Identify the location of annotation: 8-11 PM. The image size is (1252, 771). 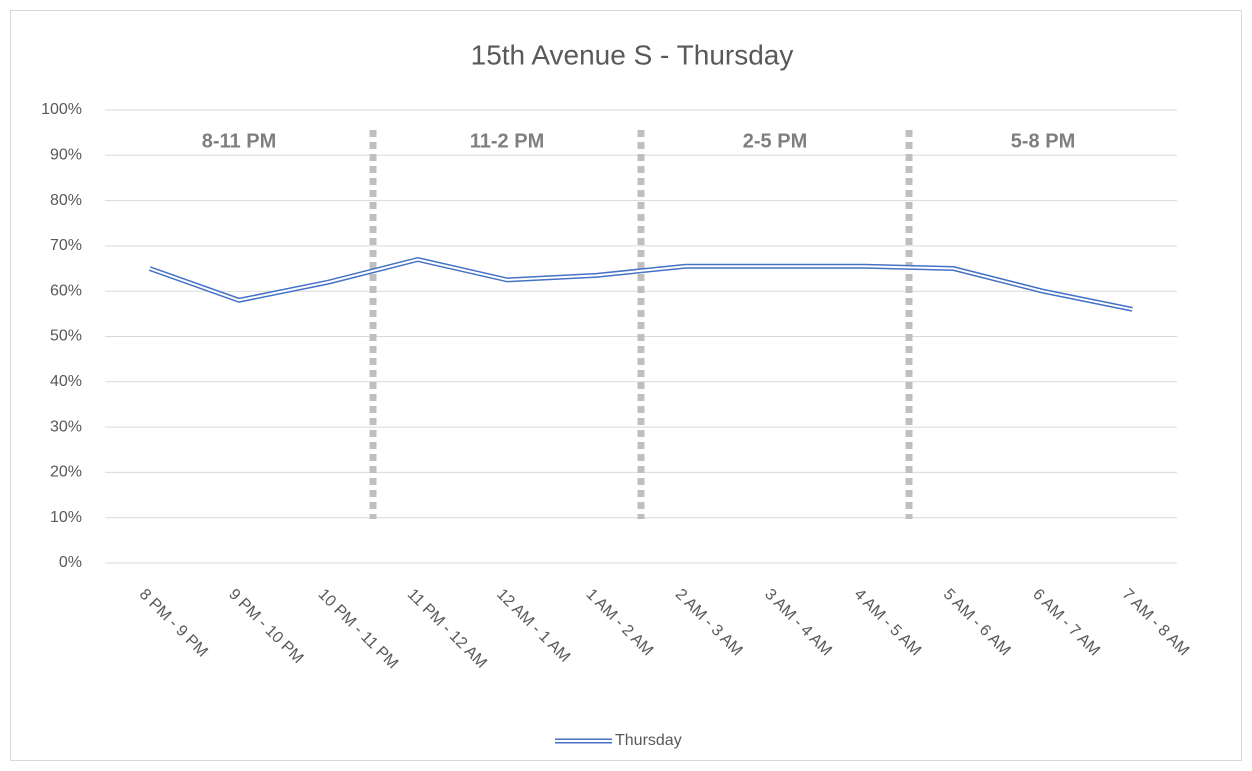
(239, 141).